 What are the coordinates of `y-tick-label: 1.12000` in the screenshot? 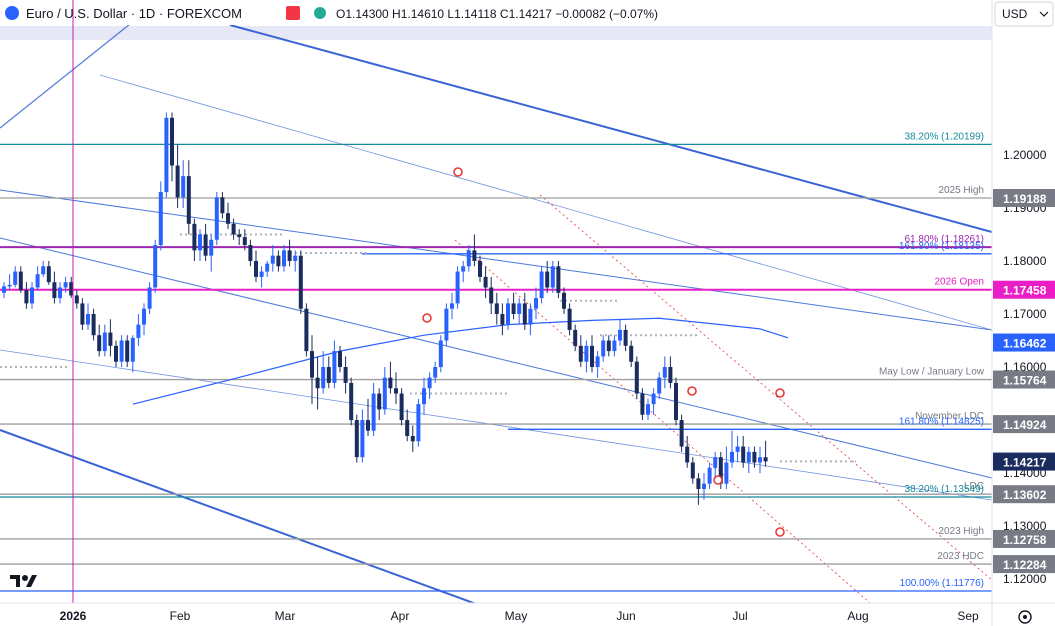 It's located at (1025, 579).